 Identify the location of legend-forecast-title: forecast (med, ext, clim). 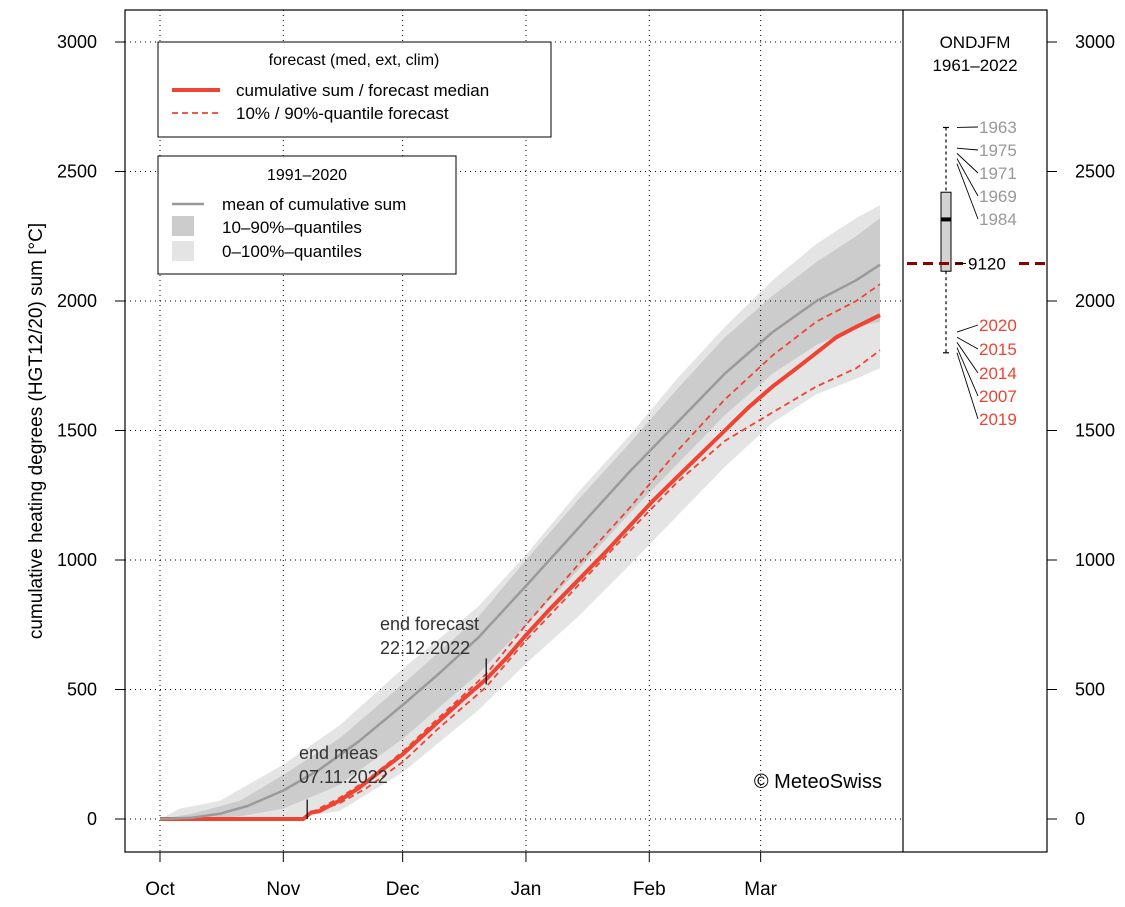
(354, 60).